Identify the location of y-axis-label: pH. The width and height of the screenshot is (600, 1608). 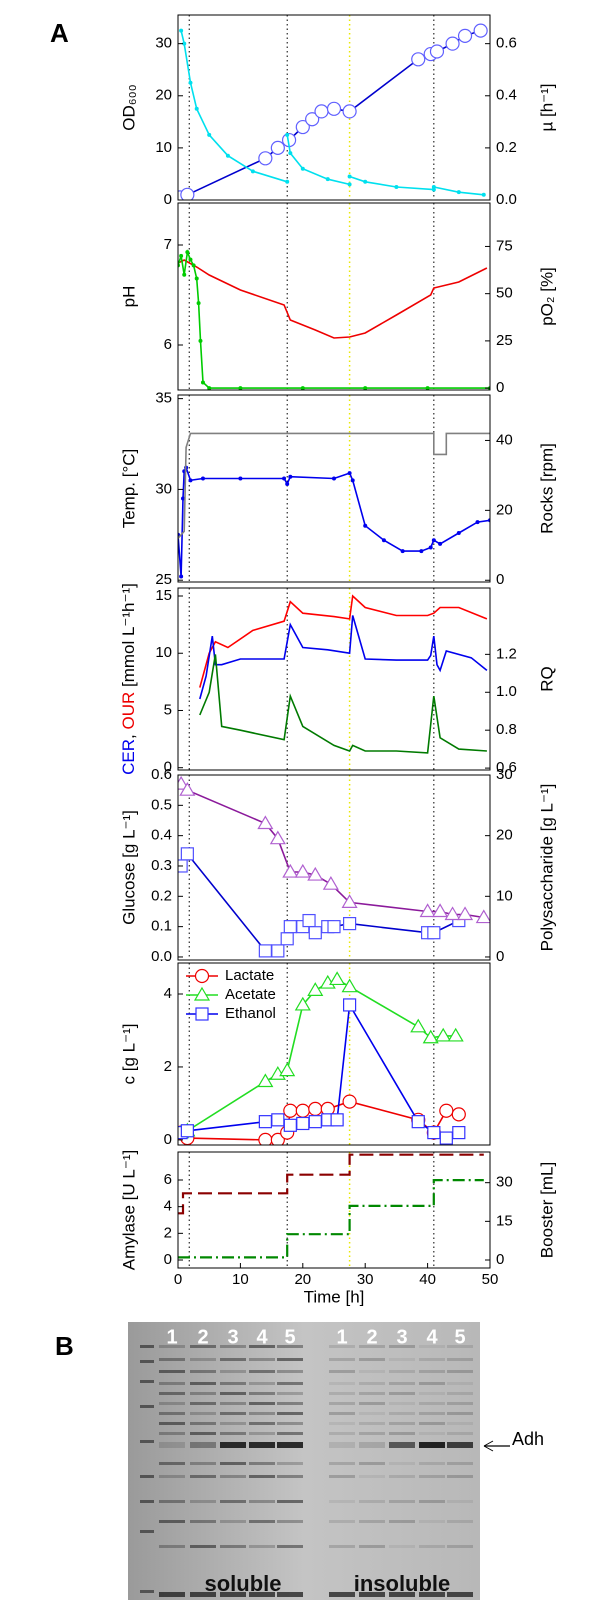
(128, 297).